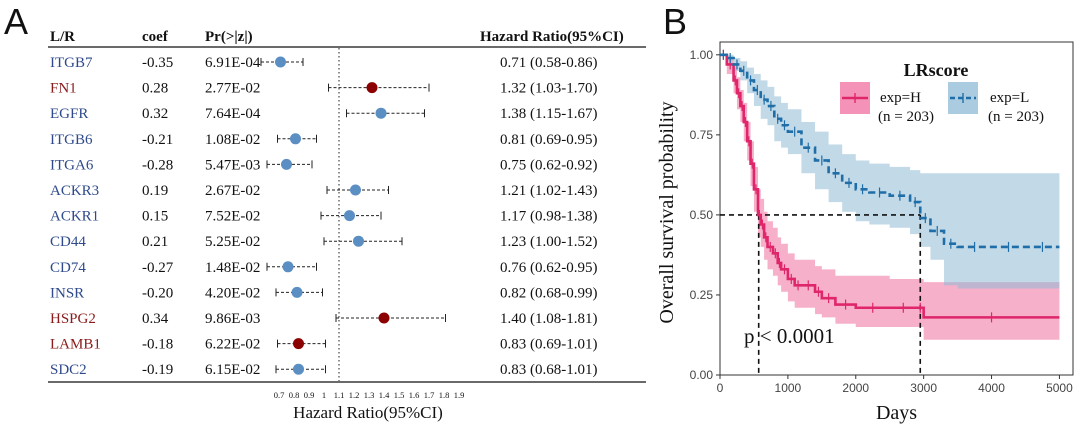 The height and width of the screenshot is (429, 1083). I want to click on coef-value: 0.21, so click(155, 242).